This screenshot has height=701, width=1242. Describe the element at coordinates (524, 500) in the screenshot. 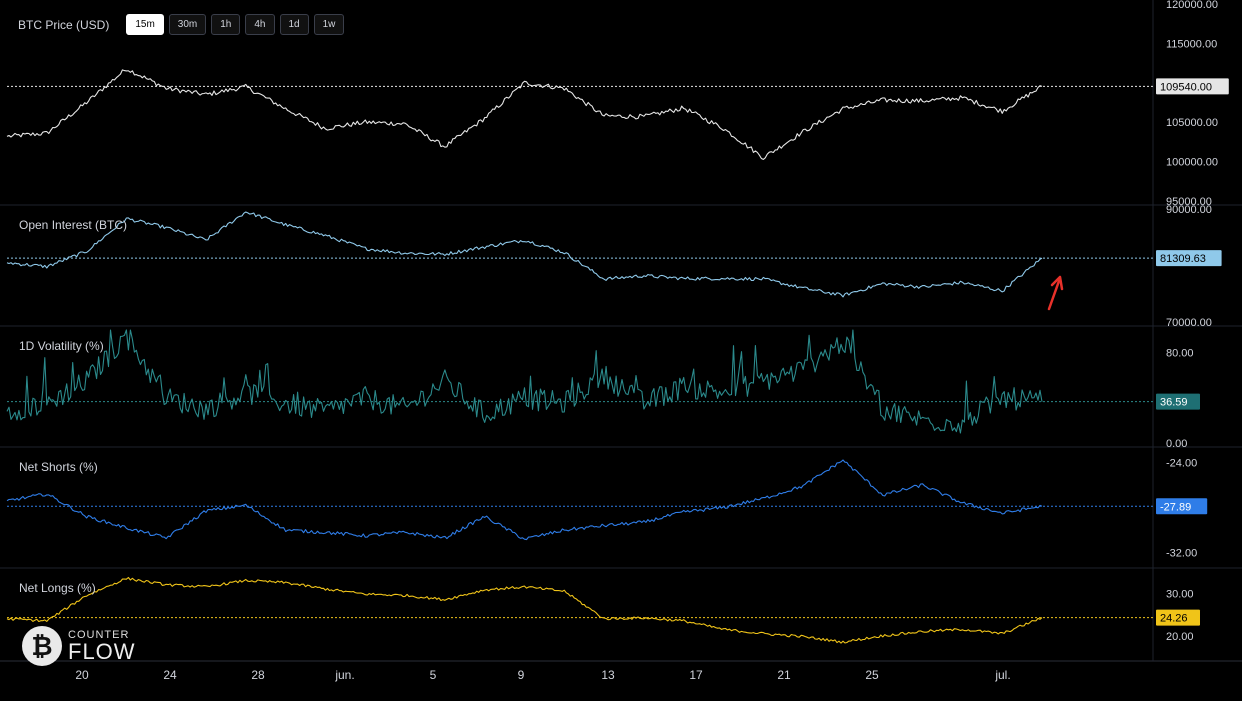

I see `net_shorts-series-line` at that location.